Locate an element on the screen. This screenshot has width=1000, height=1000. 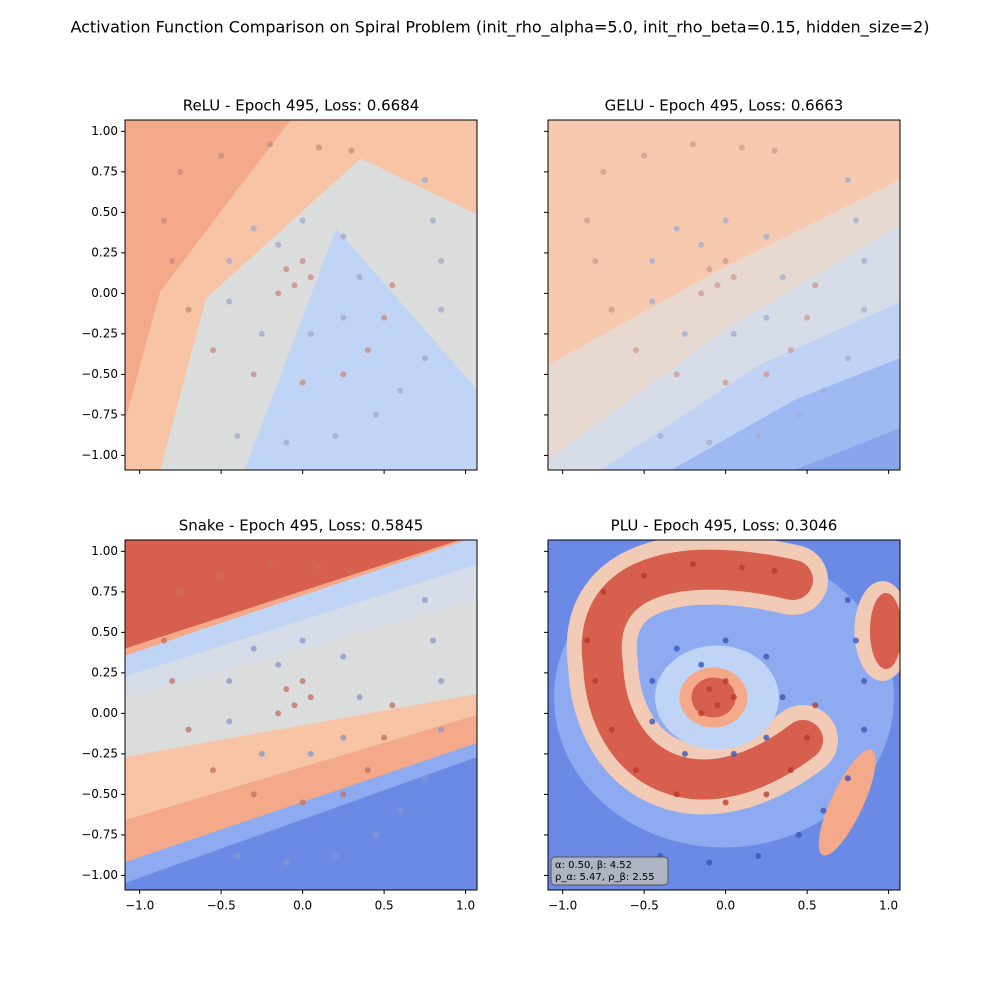
axes-frame is located at coordinates (724, 715).